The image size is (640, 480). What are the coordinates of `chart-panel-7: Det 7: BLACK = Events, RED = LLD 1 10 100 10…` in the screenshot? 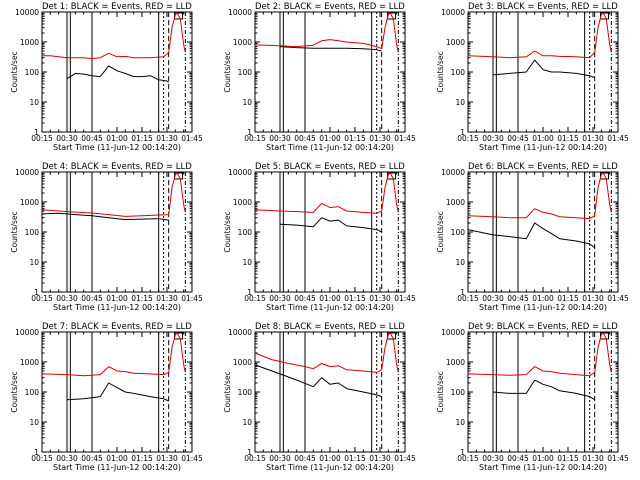 It's located at (106, 397).